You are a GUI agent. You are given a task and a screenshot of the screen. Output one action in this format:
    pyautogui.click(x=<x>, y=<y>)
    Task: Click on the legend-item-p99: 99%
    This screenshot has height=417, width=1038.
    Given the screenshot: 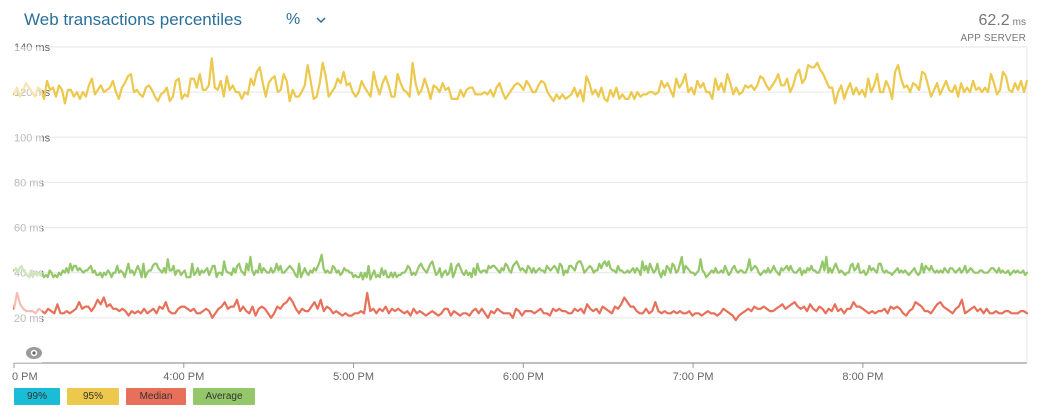 What is the action you would take?
    pyautogui.click(x=37, y=396)
    